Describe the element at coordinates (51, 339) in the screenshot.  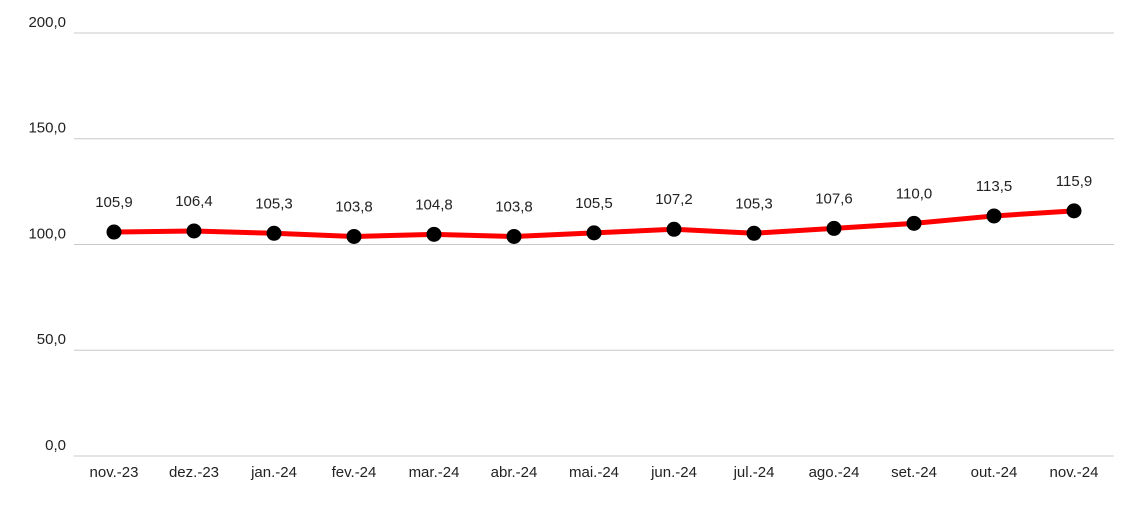
I see `y-tick-label: 50,0` at that location.